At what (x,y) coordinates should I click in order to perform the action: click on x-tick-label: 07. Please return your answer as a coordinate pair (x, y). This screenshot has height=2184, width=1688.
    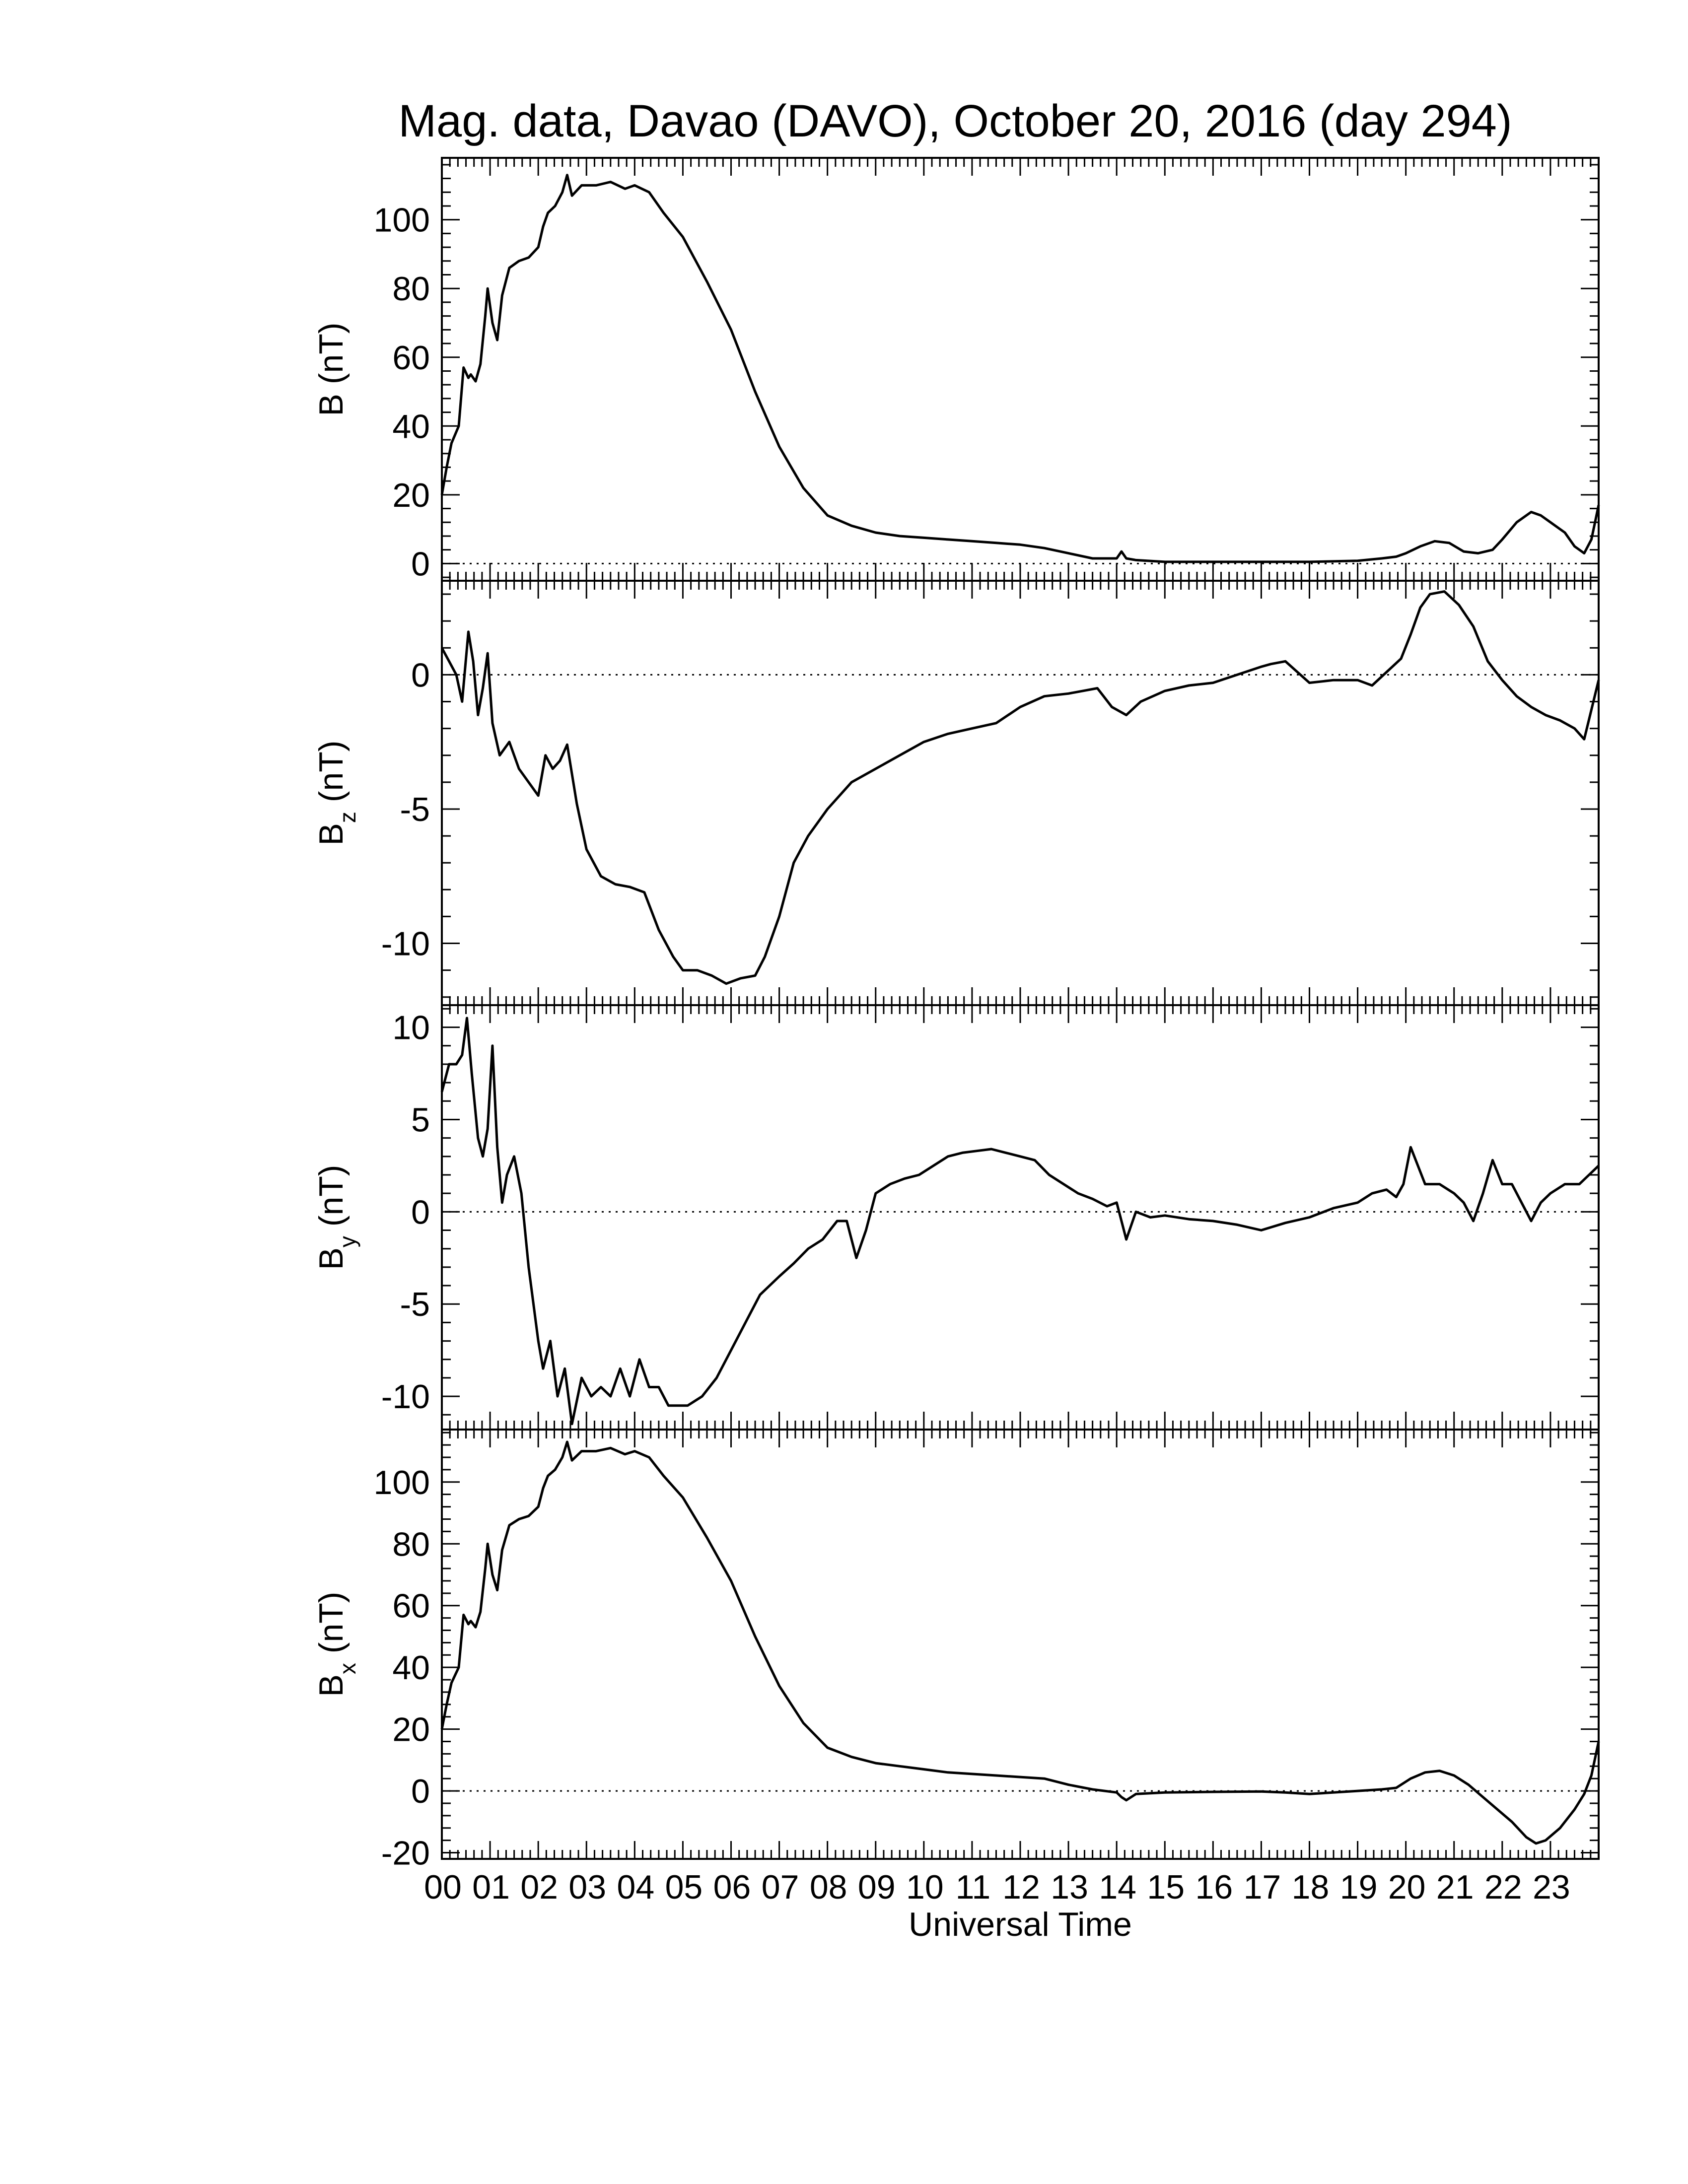
    Looking at the image, I should click on (780, 1887).